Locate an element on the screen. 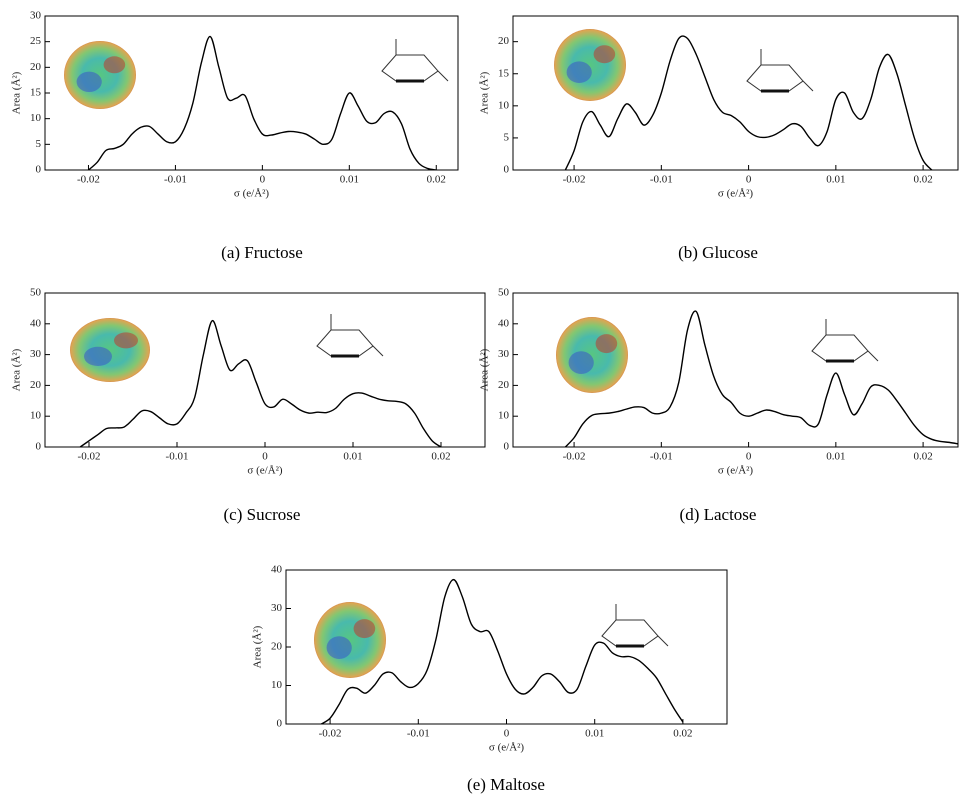  y-tick-label: 25 is located at coordinates (36, 41).